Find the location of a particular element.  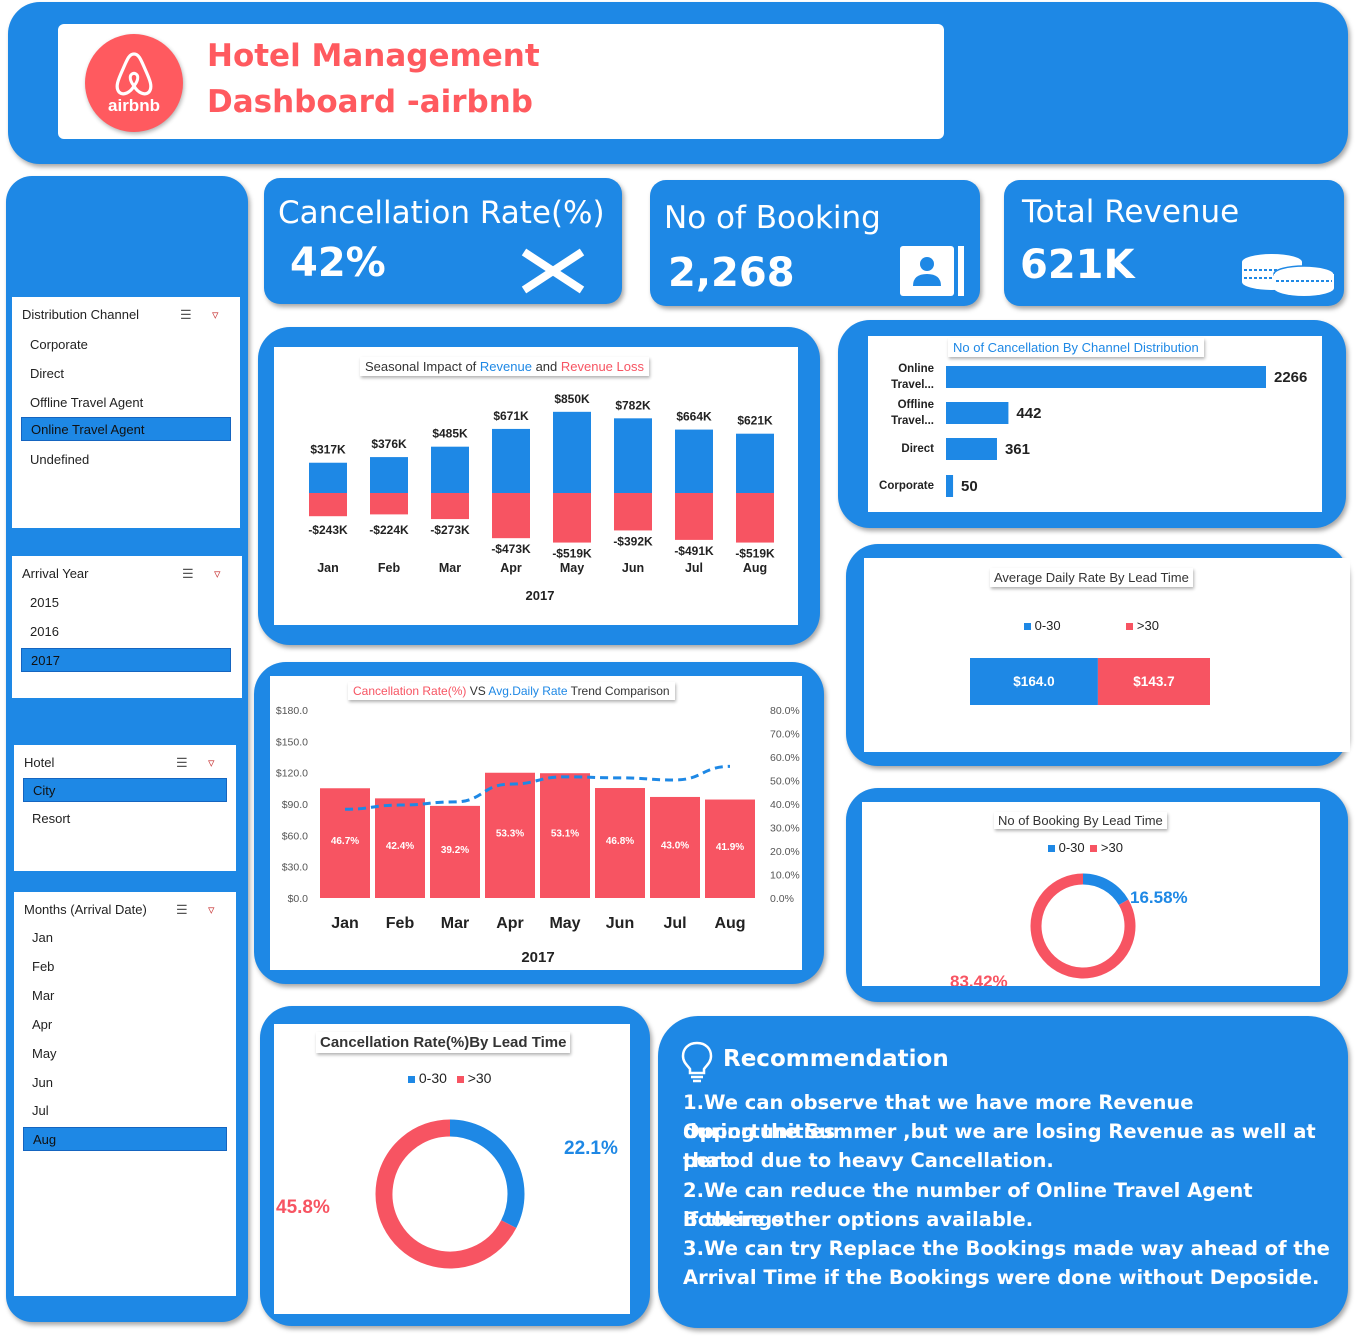

loss-data-label: -$273K is located at coordinates (450, 530).